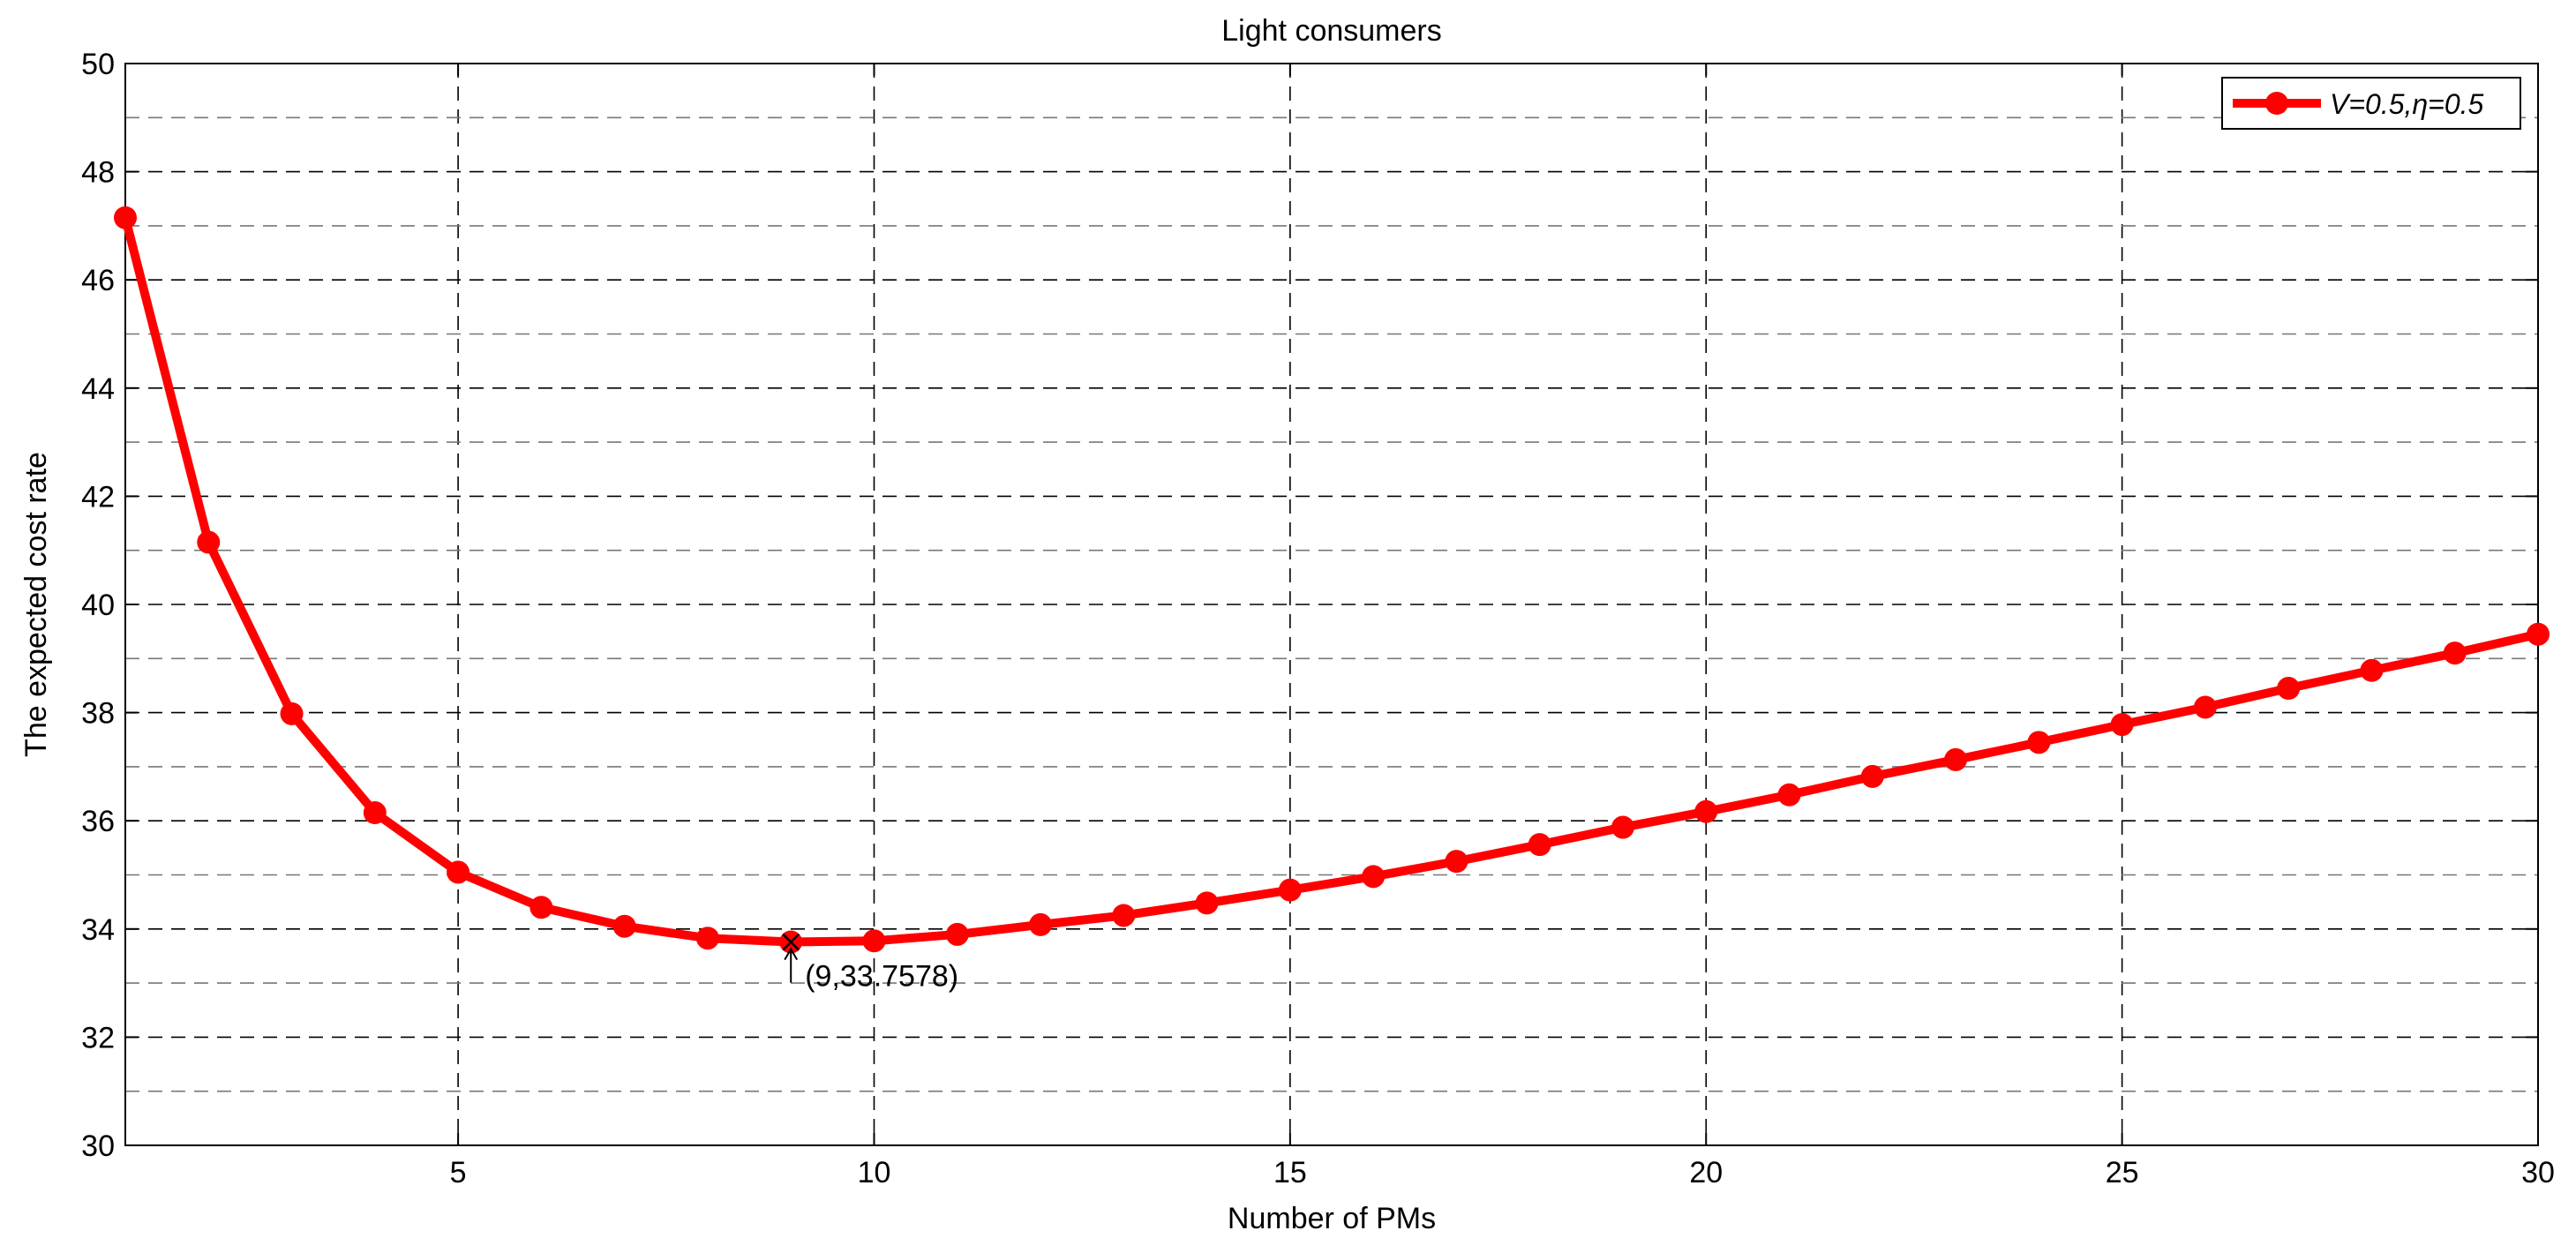  What do you see at coordinates (2276, 103) in the screenshot?
I see `legend-marker-sample` at bounding box center [2276, 103].